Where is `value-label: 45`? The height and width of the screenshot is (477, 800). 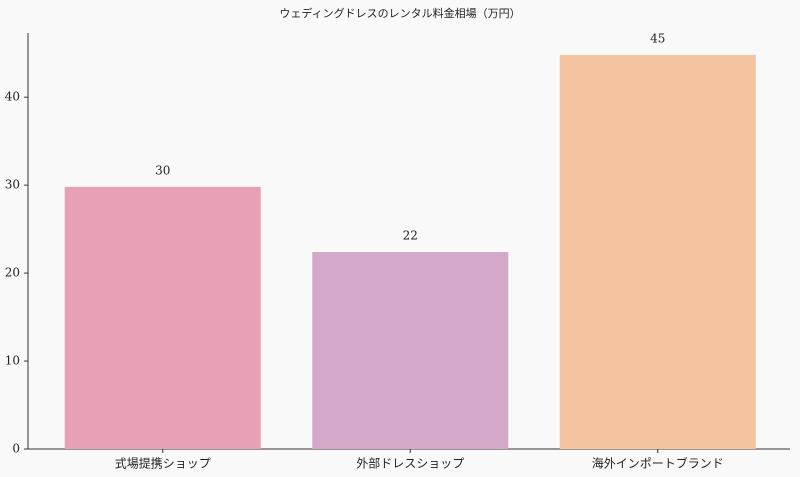
value-label: 45 is located at coordinates (657, 38).